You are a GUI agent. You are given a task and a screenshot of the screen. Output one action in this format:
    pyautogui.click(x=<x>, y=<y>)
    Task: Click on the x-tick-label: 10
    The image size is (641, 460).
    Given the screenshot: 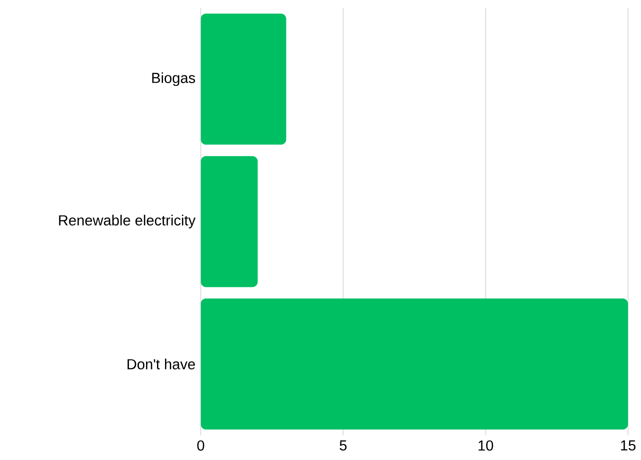 What is the action you would take?
    pyautogui.click(x=486, y=445)
    